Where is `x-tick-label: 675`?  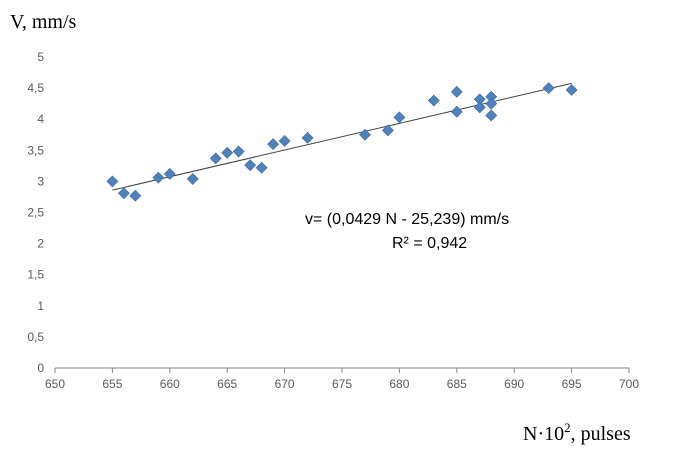
x-tick-label: 675 is located at coordinates (342, 384).